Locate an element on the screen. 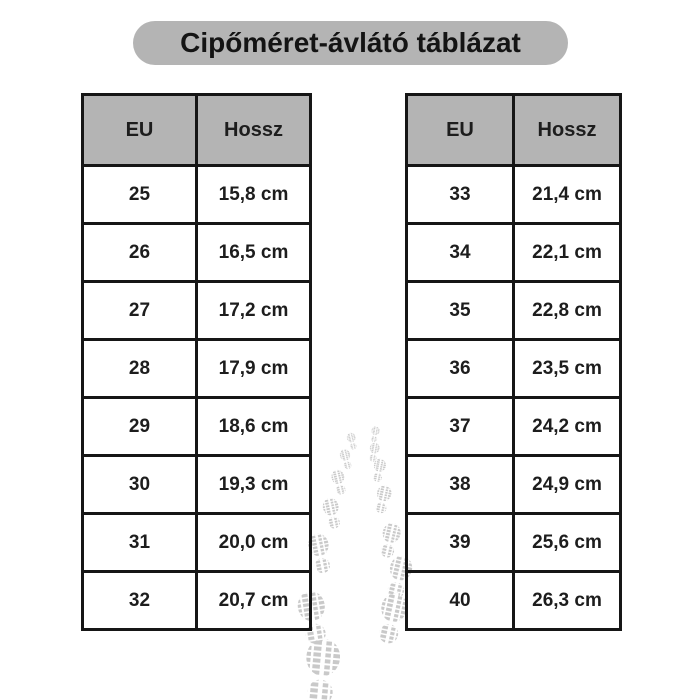 The width and height of the screenshot is (700, 700). length-cell: 20,7 cm is located at coordinates (253, 600).